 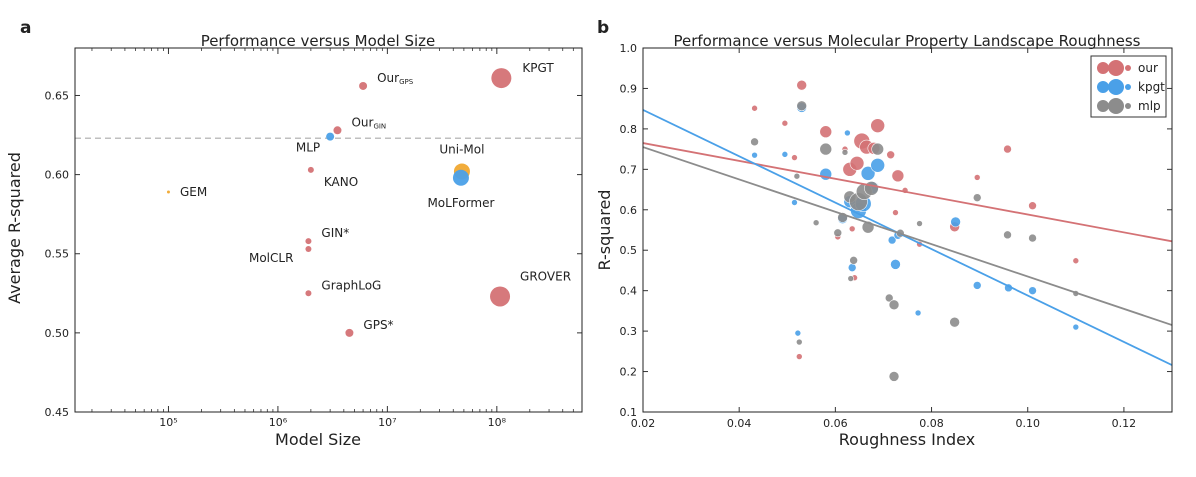 What do you see at coordinates (57, 95) in the screenshot?
I see `y-tick-label: 0.65` at bounding box center [57, 95].